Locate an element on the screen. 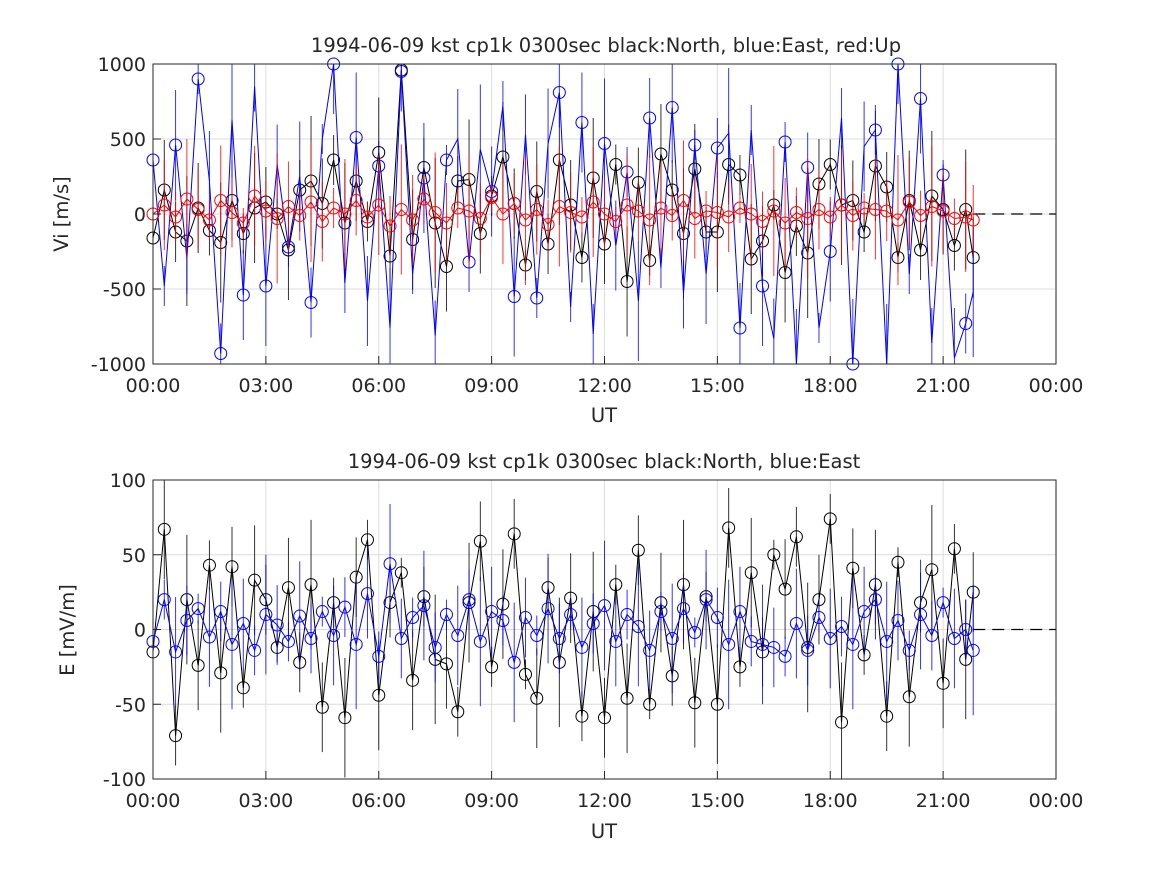 The height and width of the screenshot is (875, 1167). e-x-tick-label: 03:00 is located at coordinates (265, 801).